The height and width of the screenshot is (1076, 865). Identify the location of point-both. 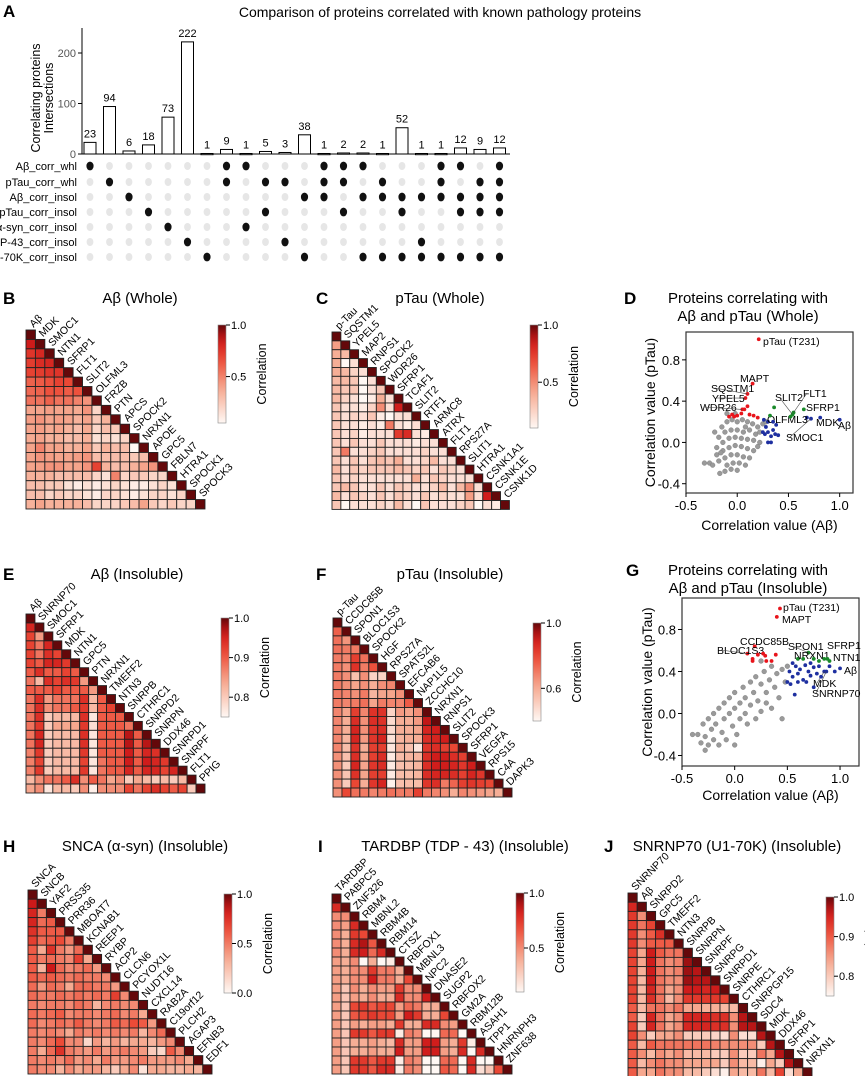
(803, 409).